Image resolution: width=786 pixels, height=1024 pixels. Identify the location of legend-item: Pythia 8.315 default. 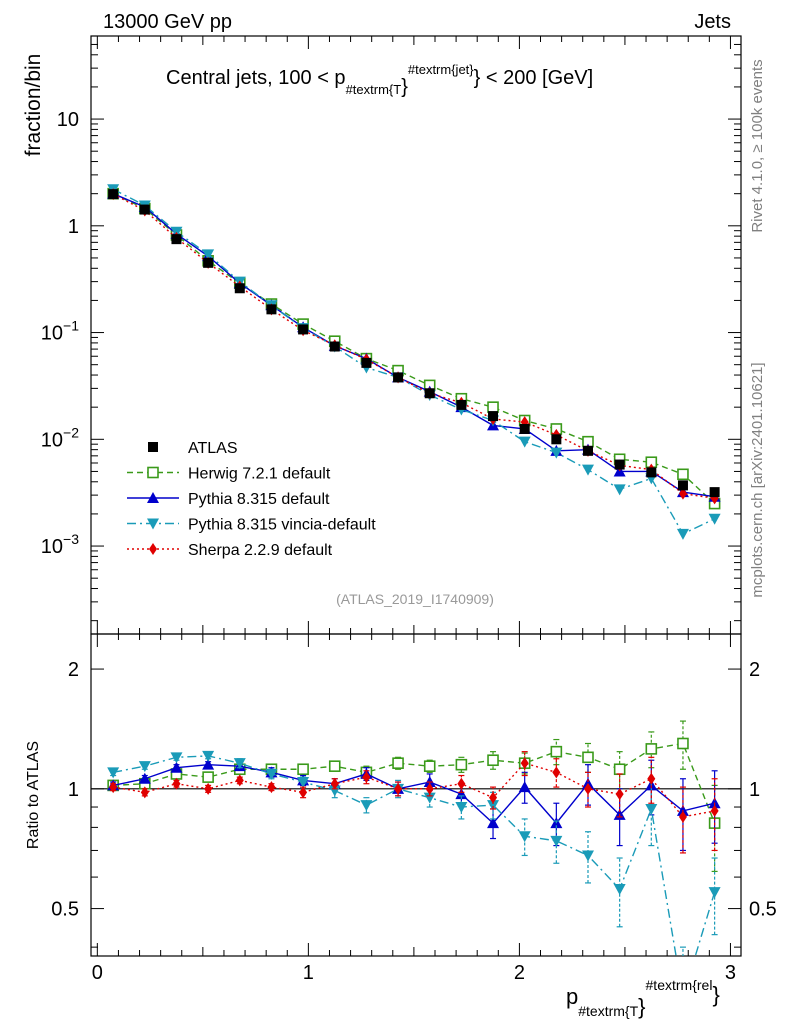
(228, 499).